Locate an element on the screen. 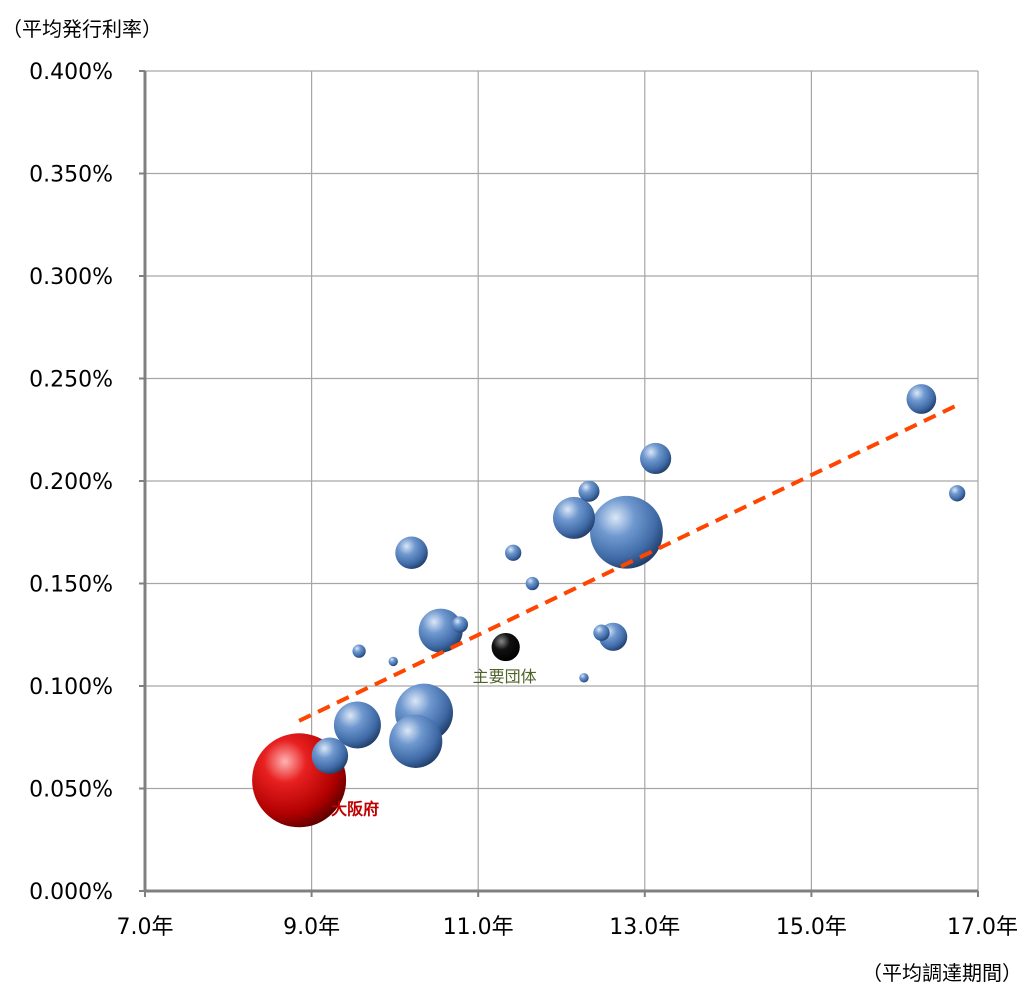  y-tick-label: 0.350% is located at coordinates (71, 175).